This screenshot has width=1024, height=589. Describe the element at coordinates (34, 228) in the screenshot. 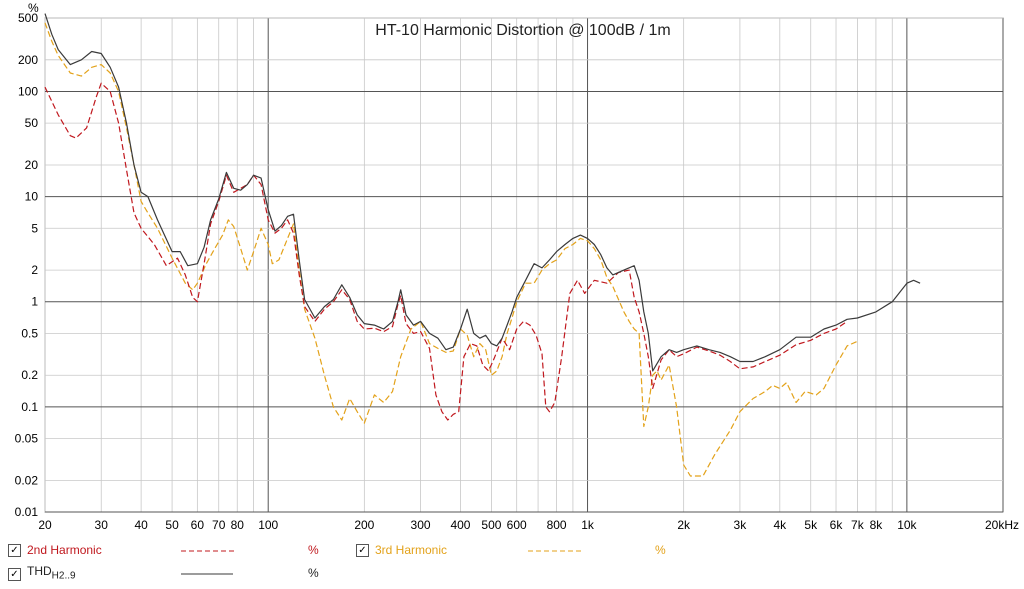

I see `y-tick-label: 5` at that location.